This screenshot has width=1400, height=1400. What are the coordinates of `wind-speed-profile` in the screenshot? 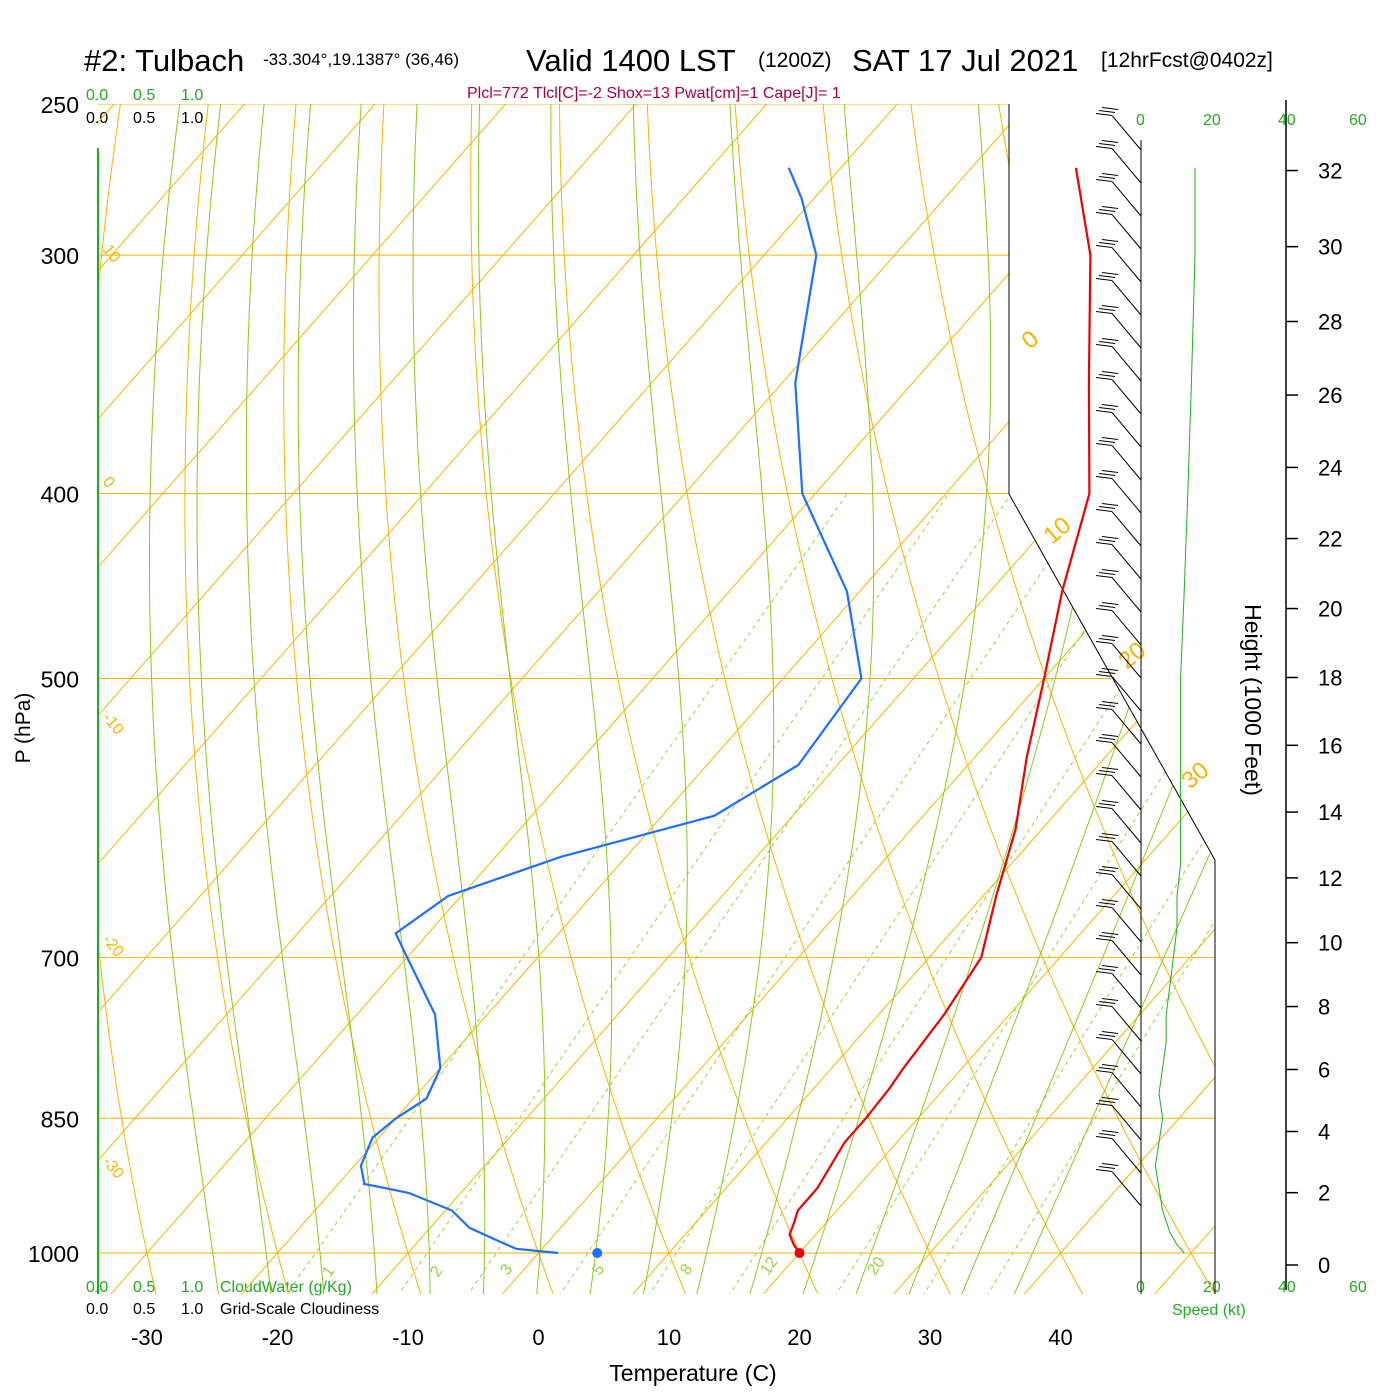 It's located at (1175, 710).